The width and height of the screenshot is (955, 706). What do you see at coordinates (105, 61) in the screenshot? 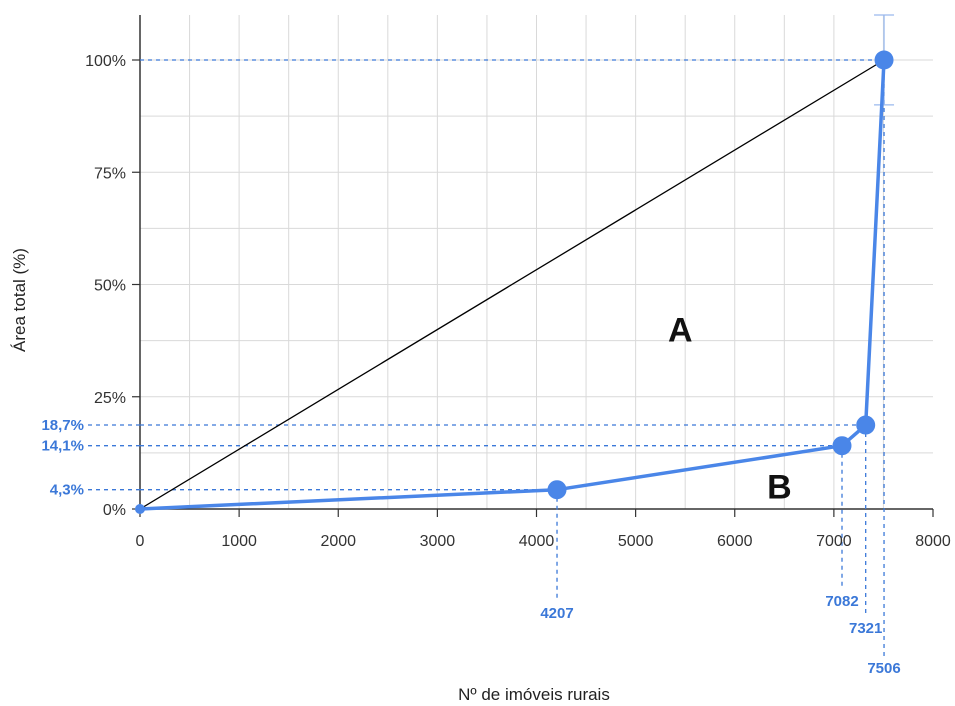
I see `y-tick-label: 100%` at bounding box center [105, 61].